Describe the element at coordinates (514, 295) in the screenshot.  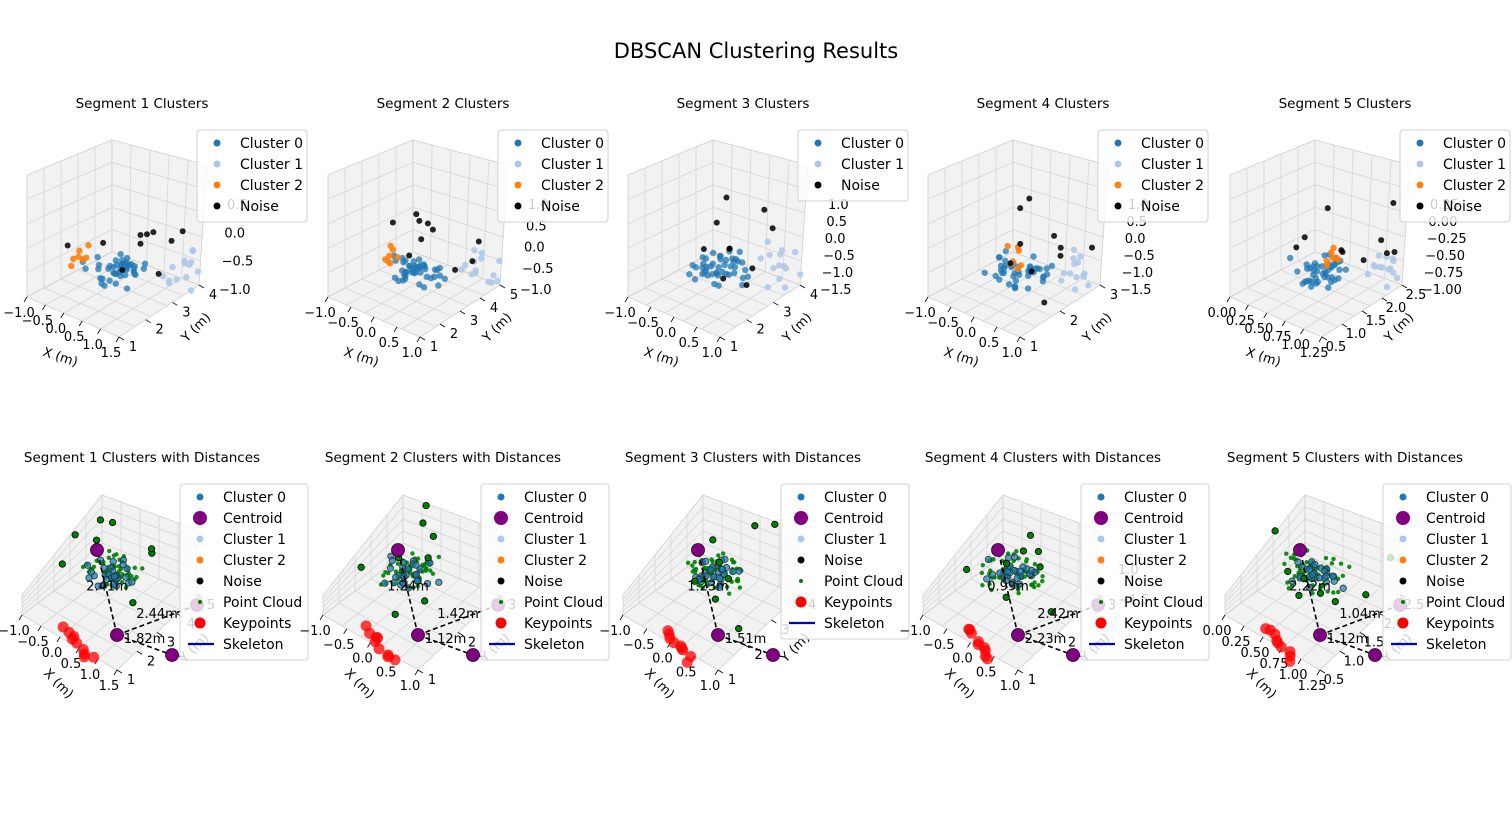
I see `y-tick-label: 5` at that location.